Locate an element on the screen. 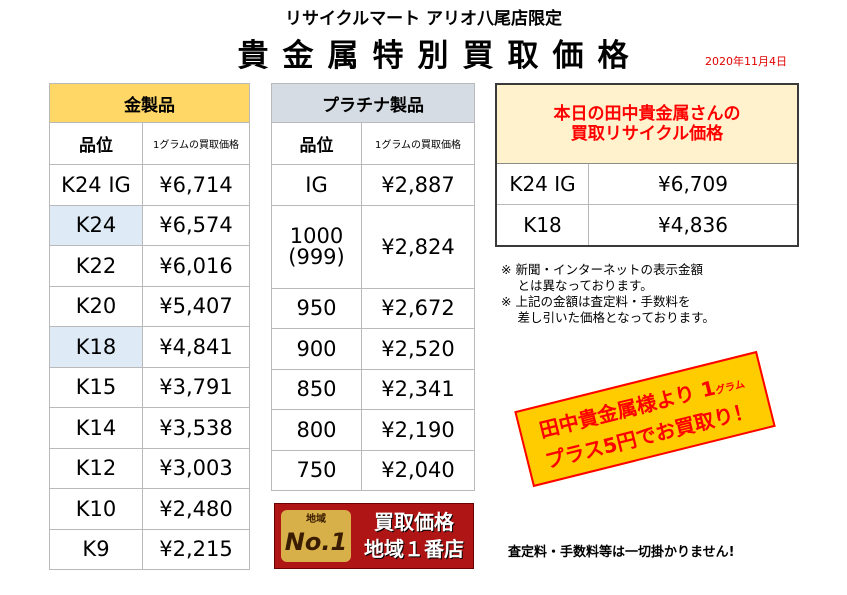  price-cell: ¥2,824 is located at coordinates (418, 246).